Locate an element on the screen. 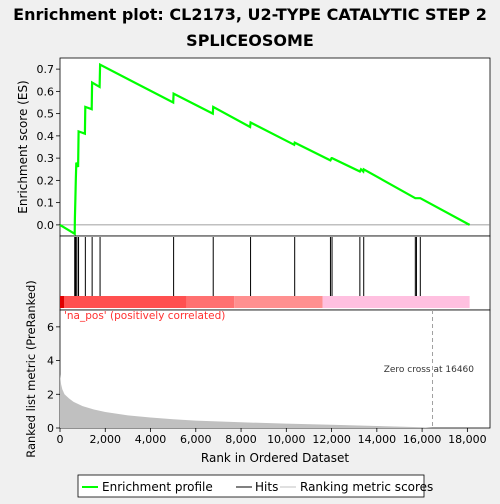 This screenshot has width=500, height=504. es-y-tick-label: 0.1 is located at coordinates (46, 203).